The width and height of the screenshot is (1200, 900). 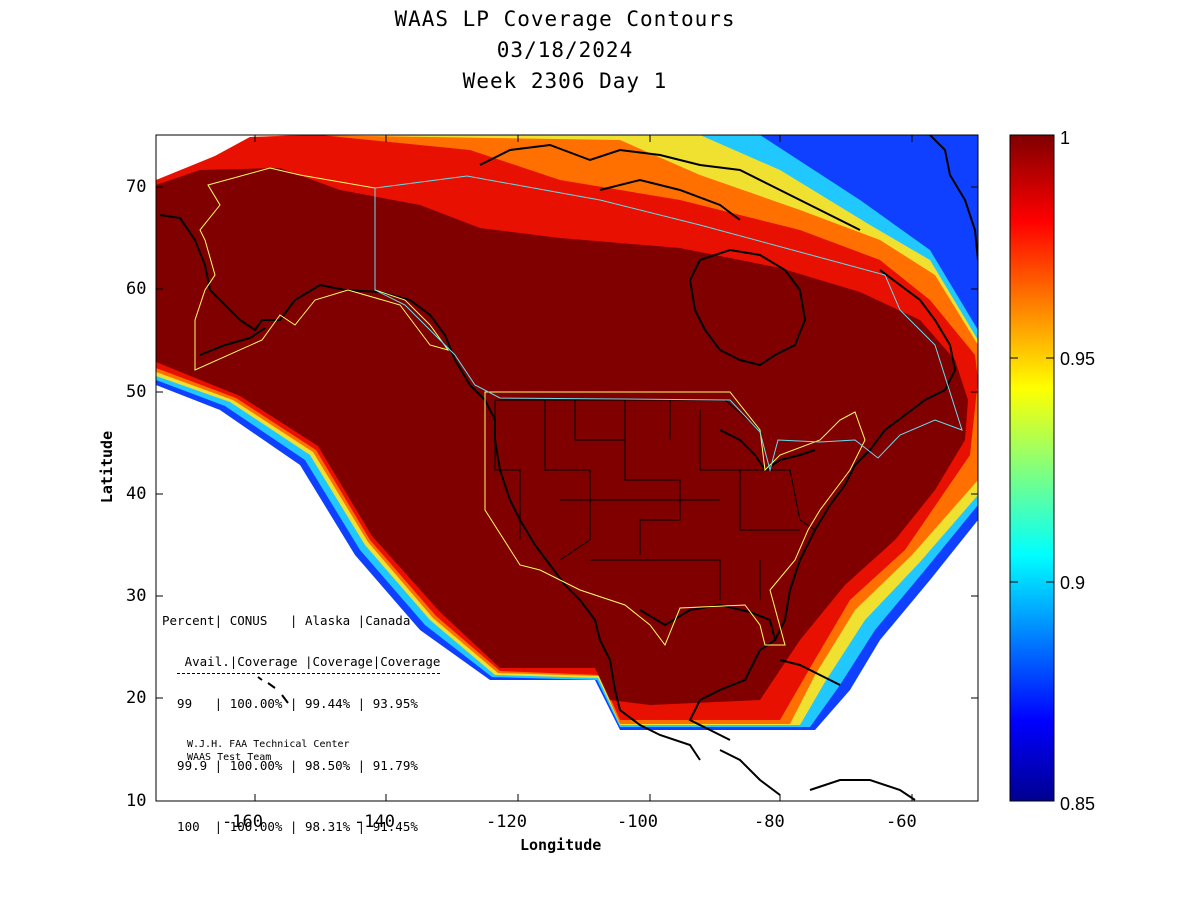 I want to click on x-tick-label: -80, so click(x=769, y=822).